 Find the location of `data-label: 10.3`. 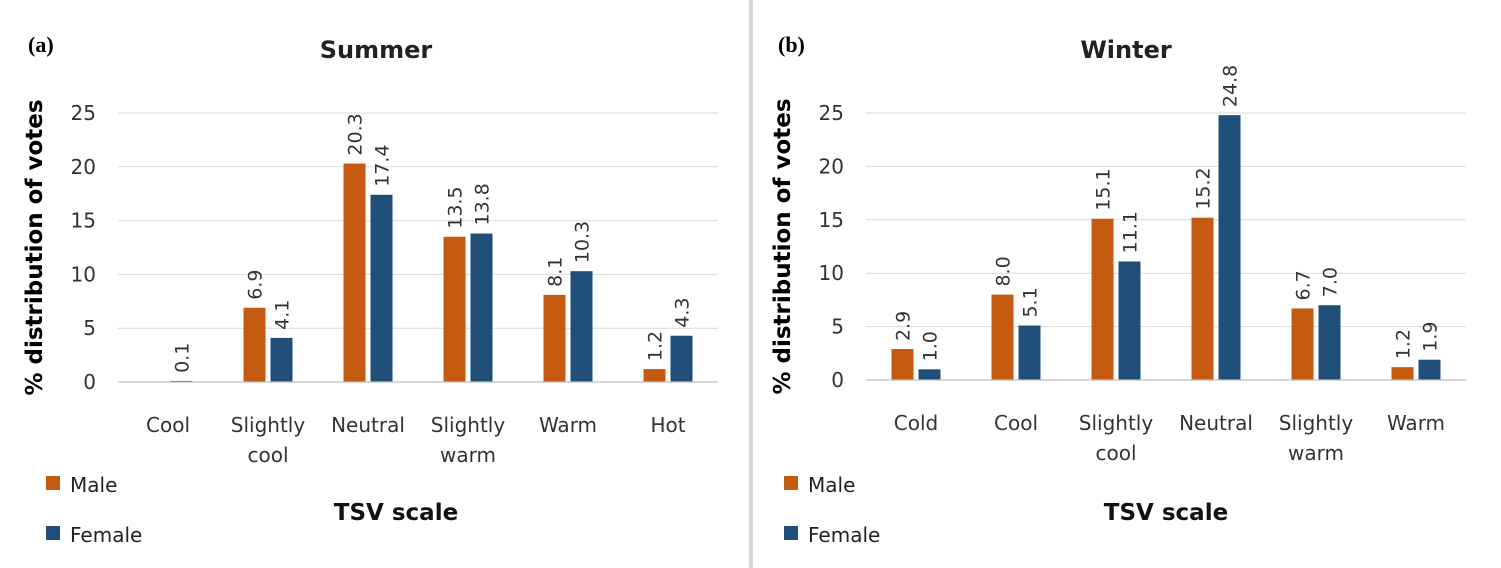

data-label: 10.3 is located at coordinates (583, 242).